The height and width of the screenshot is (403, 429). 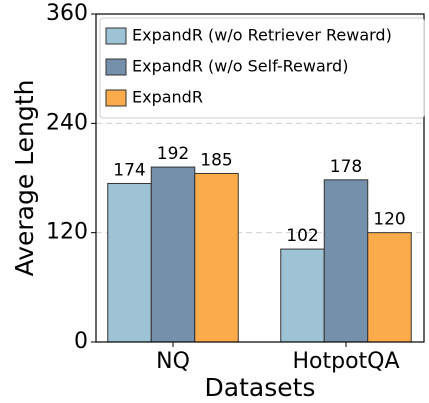 What do you see at coordinates (67, 13) in the screenshot?
I see `y-tick-label: 360` at bounding box center [67, 13].